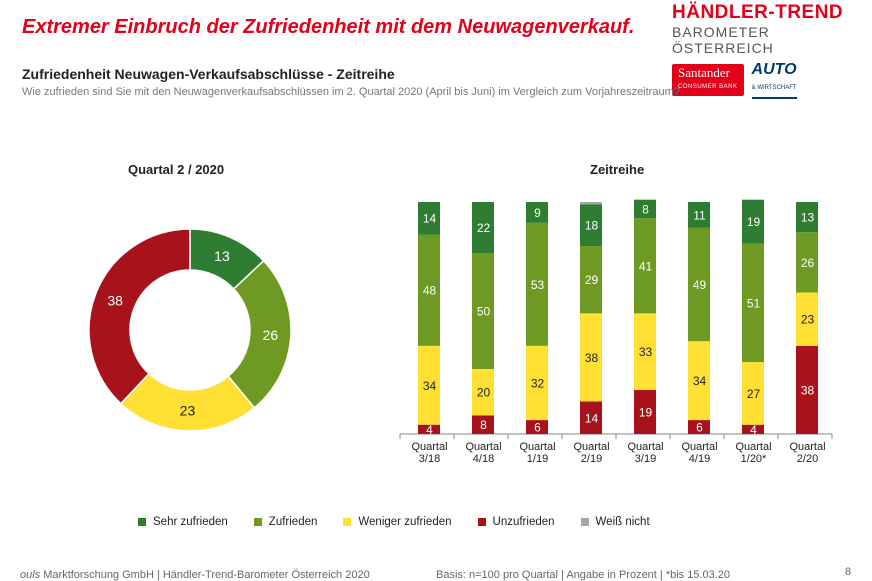 This screenshot has height=581, width=872. Describe the element at coordinates (704, 72) in the screenshot. I see `santander-name: Santander` at that location.